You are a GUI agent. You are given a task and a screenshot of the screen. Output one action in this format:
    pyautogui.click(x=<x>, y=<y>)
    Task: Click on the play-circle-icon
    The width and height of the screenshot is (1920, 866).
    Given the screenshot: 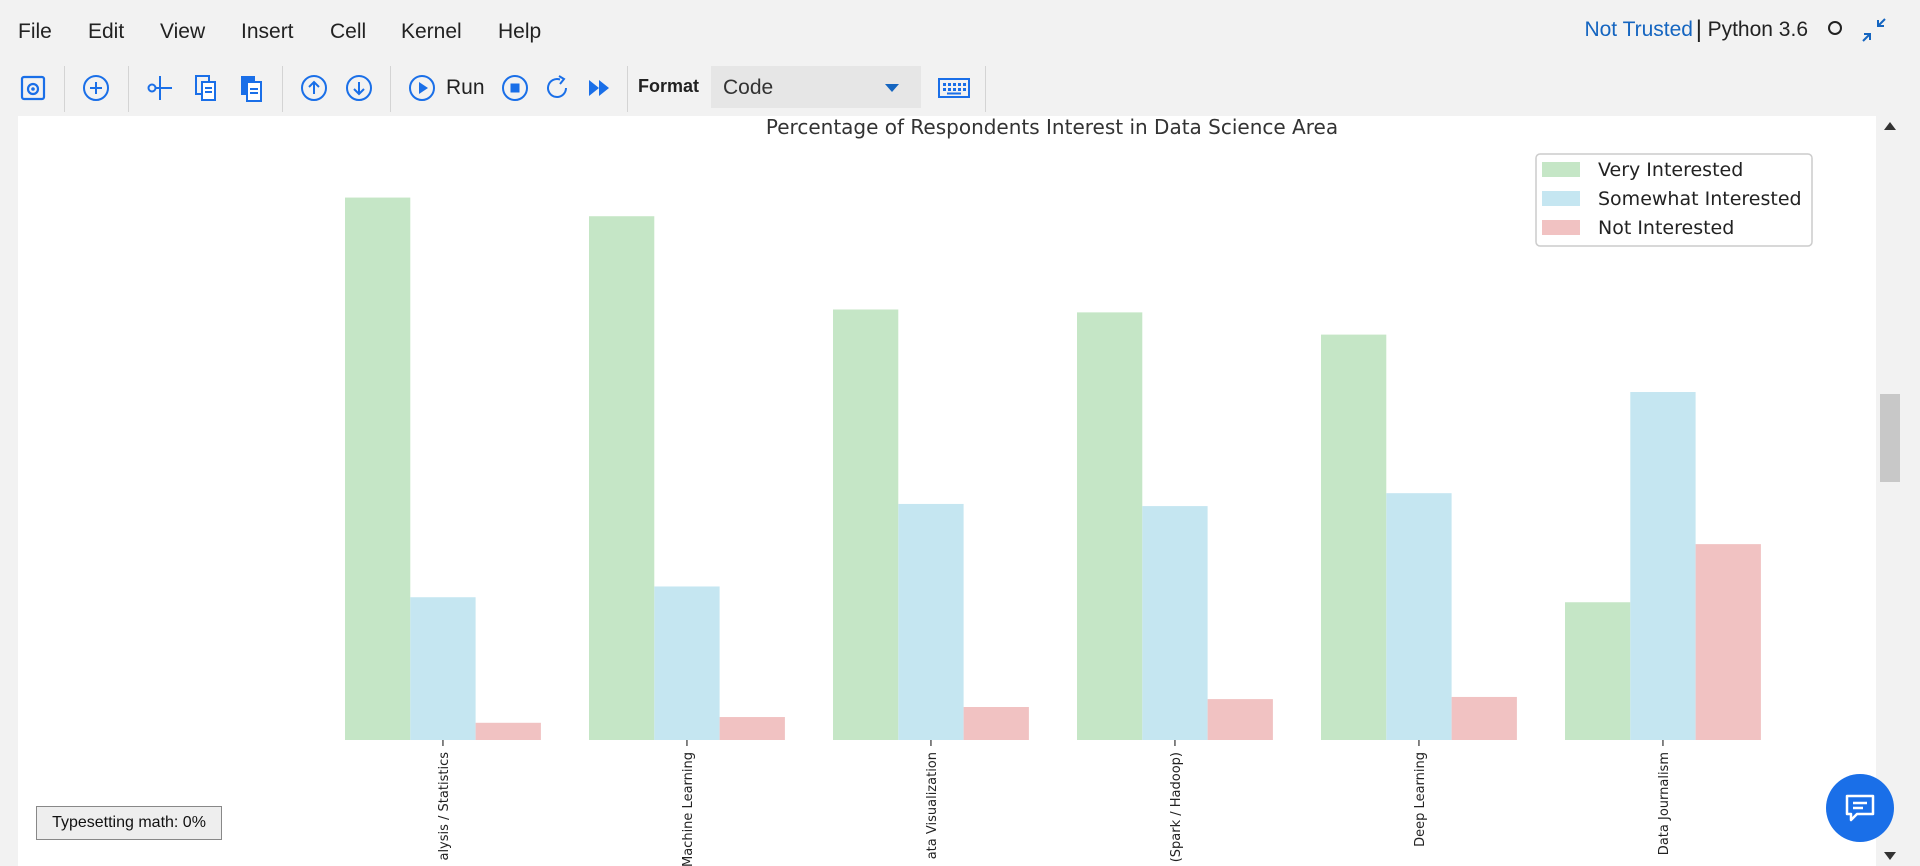 What is the action you would take?
    pyautogui.click(x=422, y=88)
    